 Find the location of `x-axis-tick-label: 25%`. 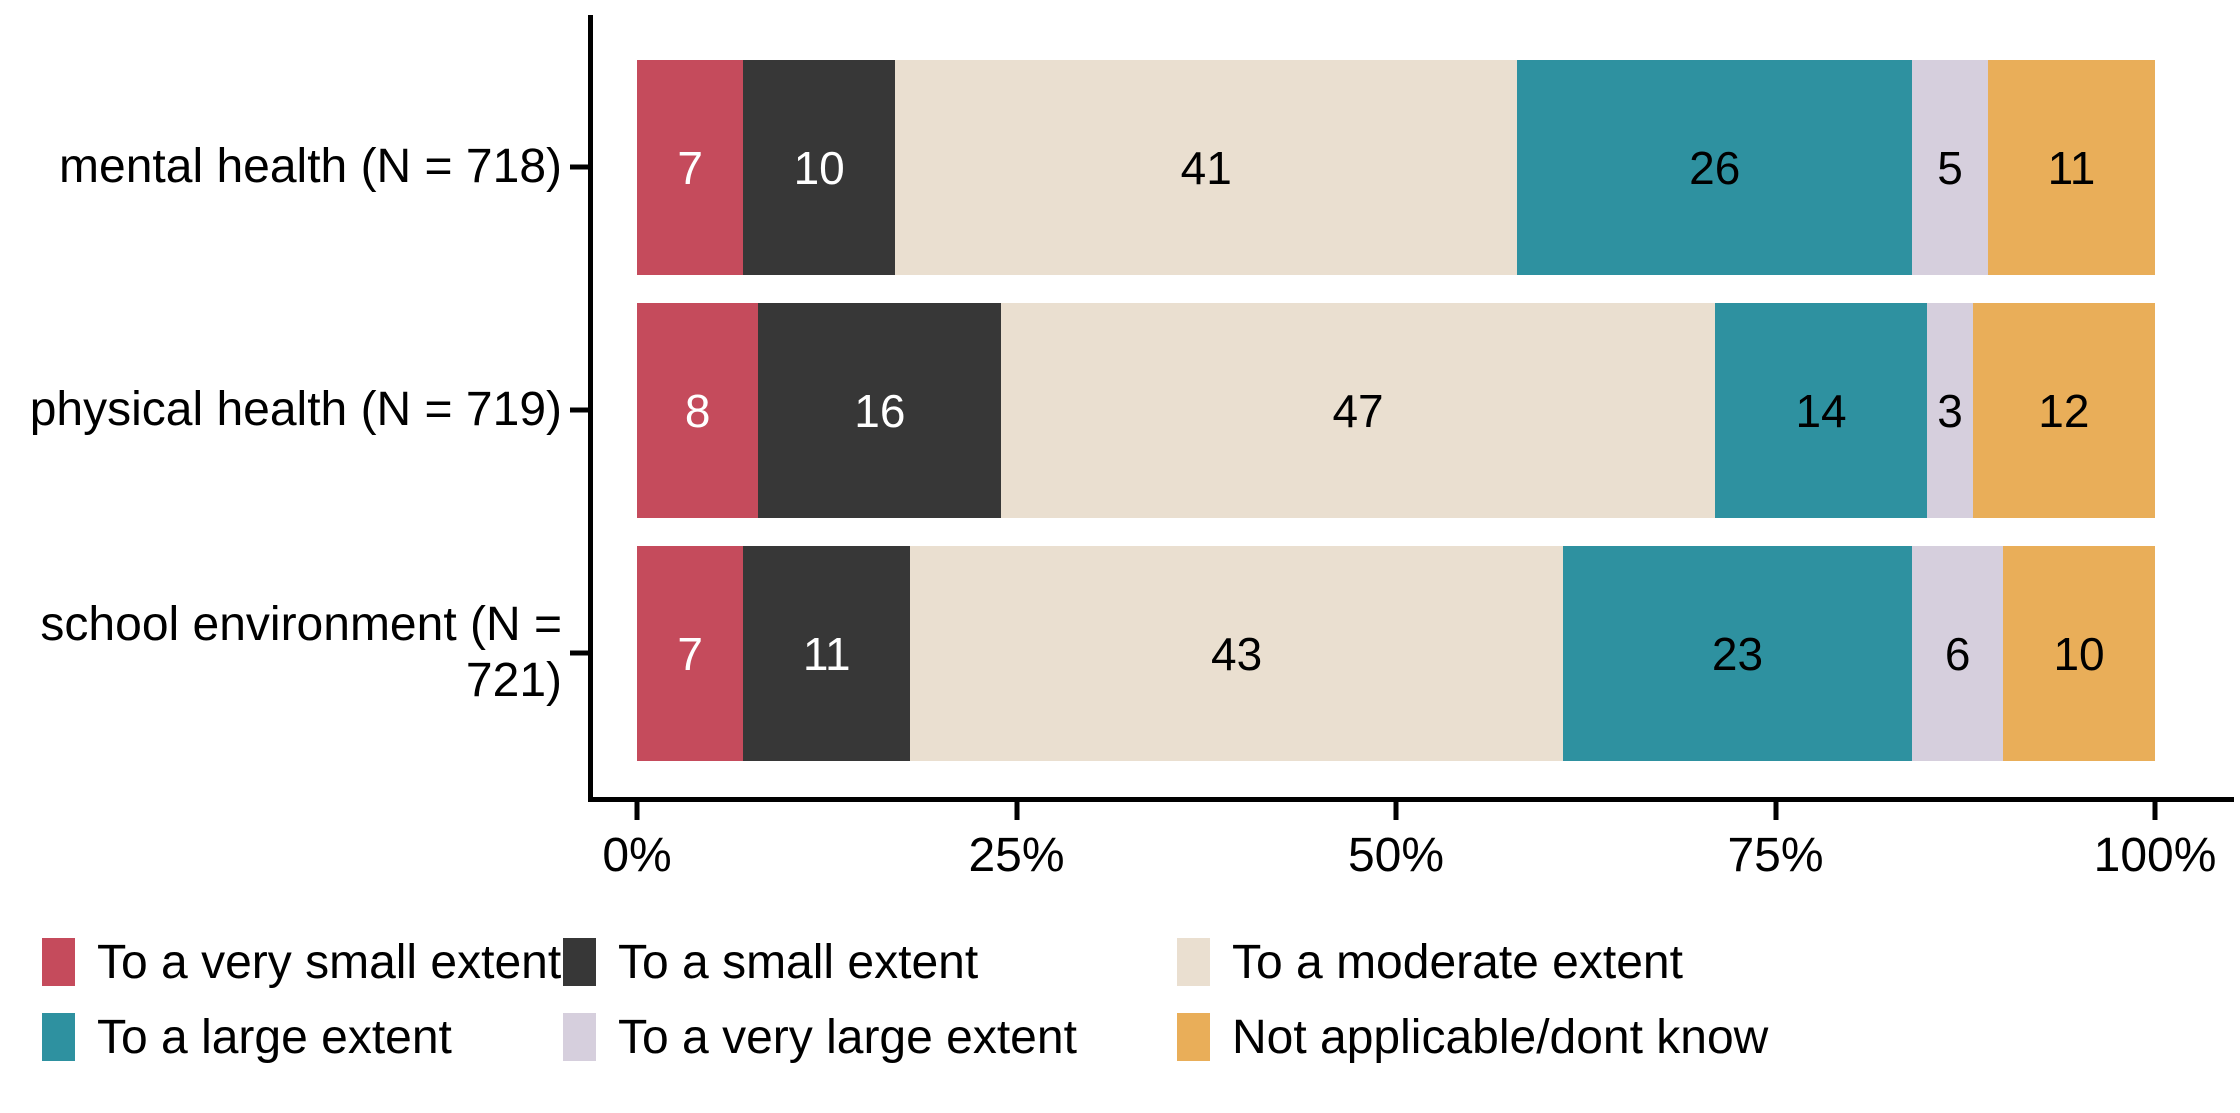

x-axis-tick-label: 25% is located at coordinates (1016, 855).